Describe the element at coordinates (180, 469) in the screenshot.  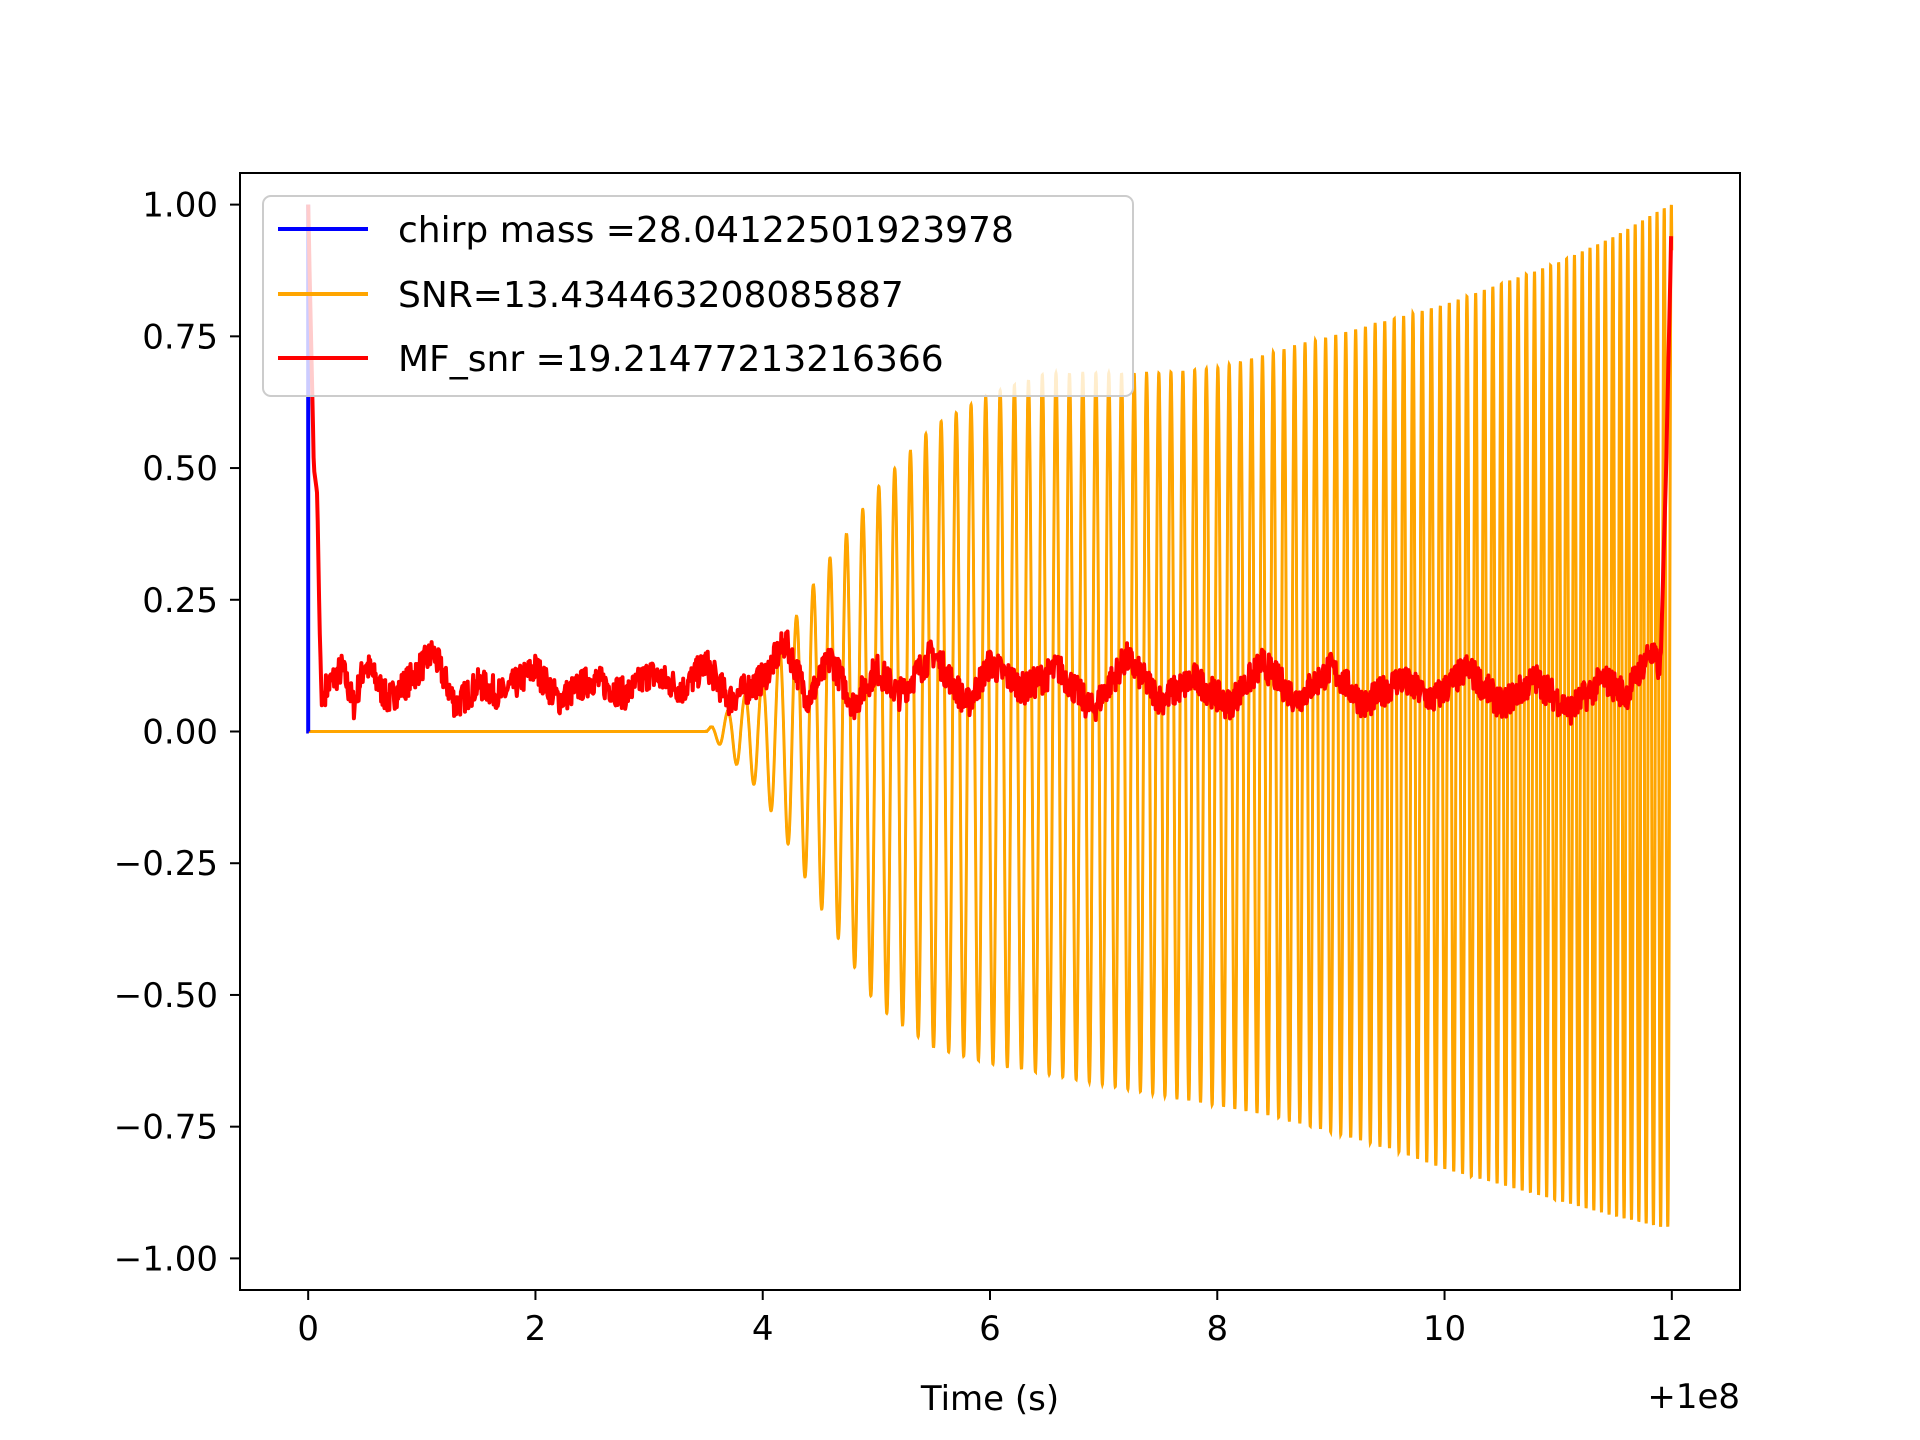
I see `y-tick-label: 0.50` at that location.